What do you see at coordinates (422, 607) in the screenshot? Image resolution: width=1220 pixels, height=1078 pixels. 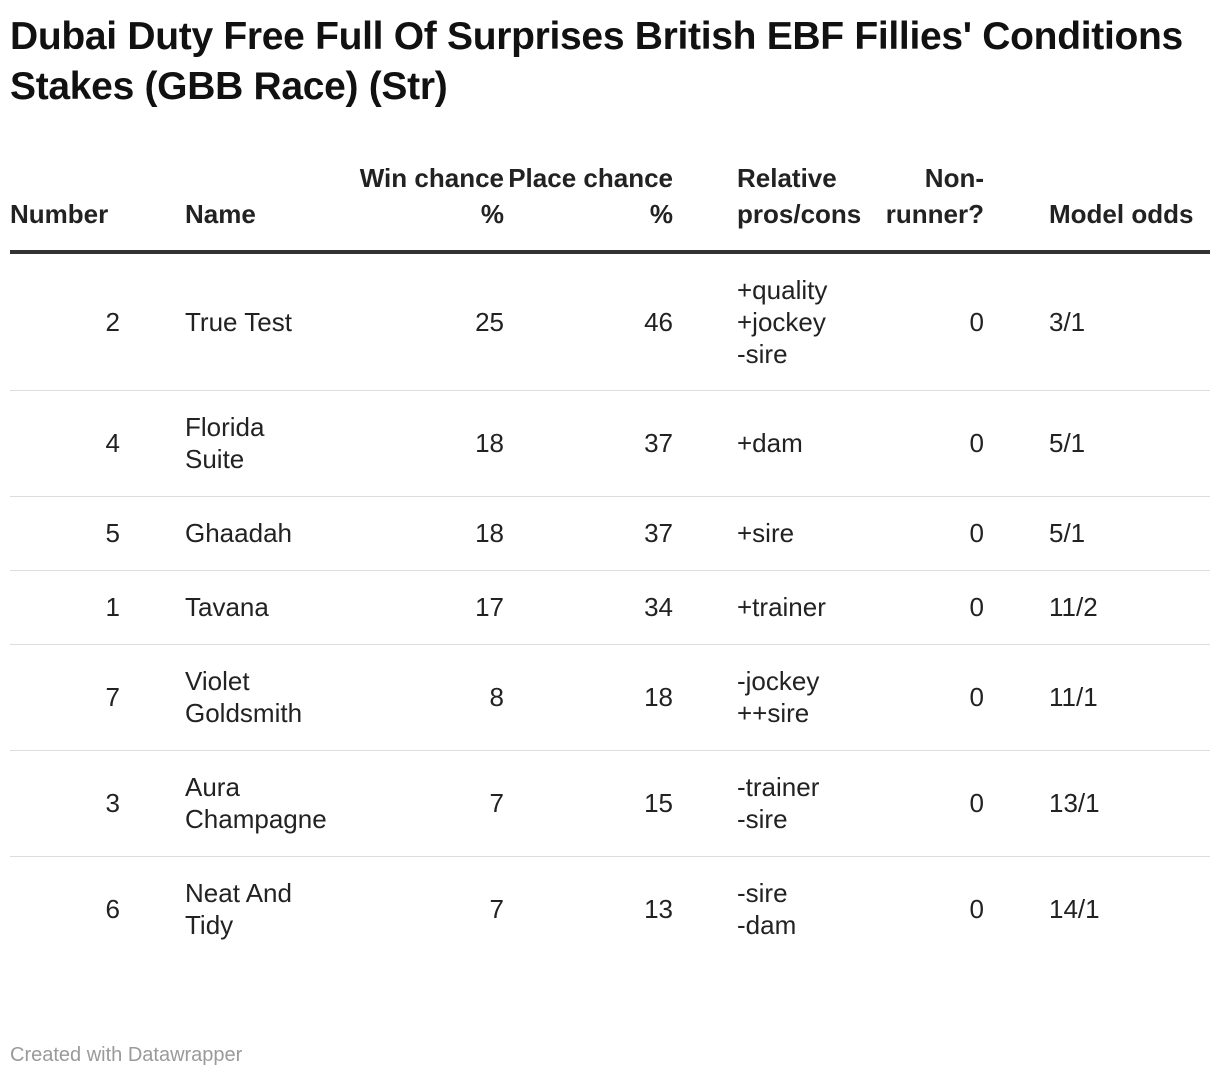 I see `cell-win-chance: 17` at bounding box center [422, 607].